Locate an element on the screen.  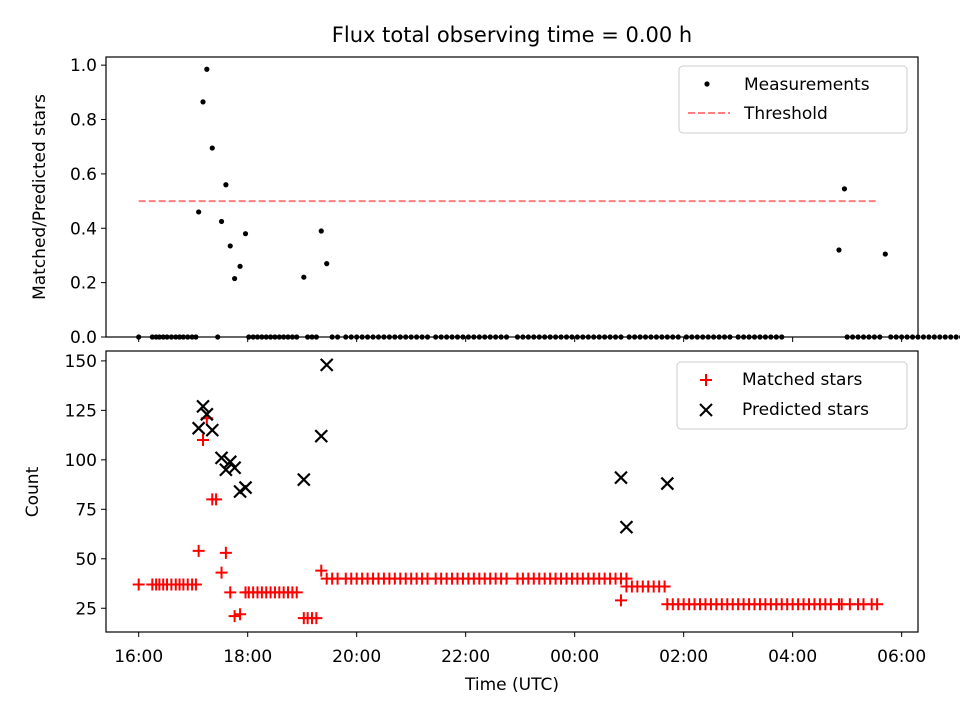
bottom-y-tick-label: 125 is located at coordinates (81, 411).